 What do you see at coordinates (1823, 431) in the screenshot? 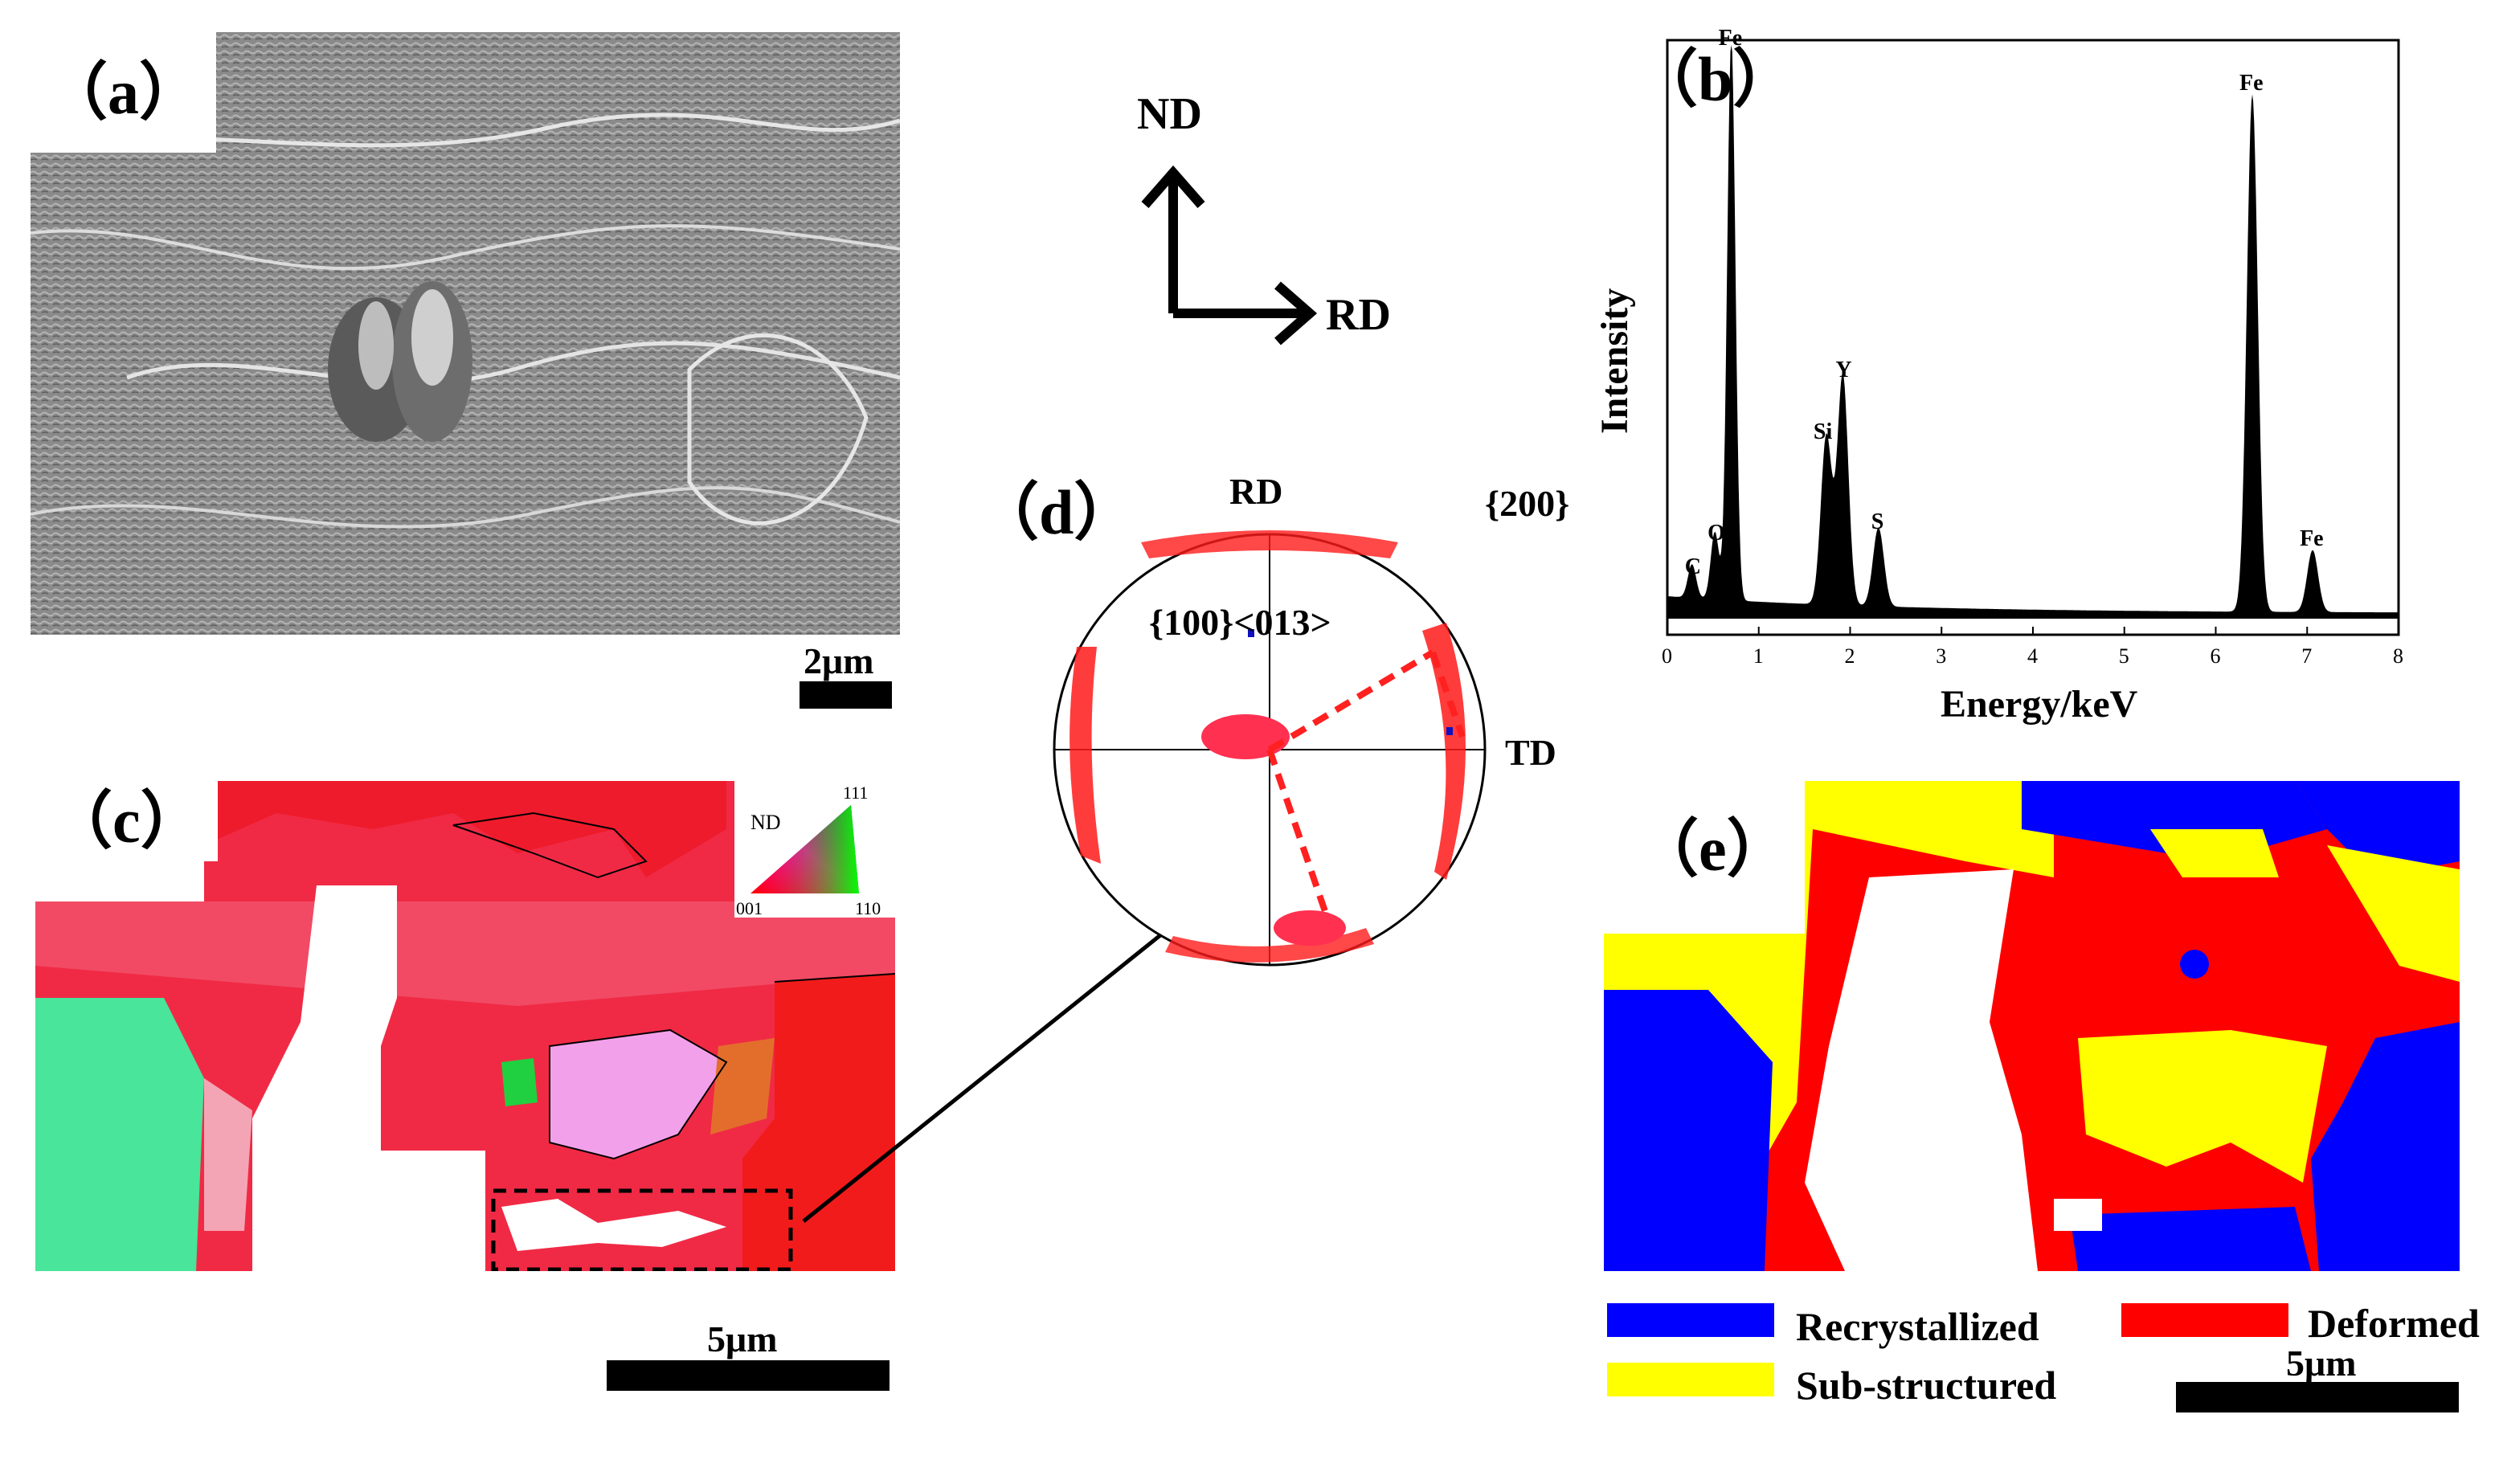
I see `peak-label: Si` at bounding box center [1823, 431].